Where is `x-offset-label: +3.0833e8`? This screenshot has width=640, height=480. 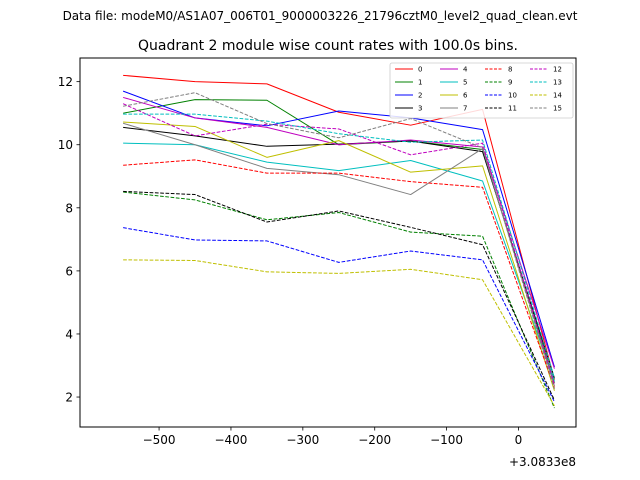 x-offset-label: +3.0833e8 is located at coordinates (542, 462).